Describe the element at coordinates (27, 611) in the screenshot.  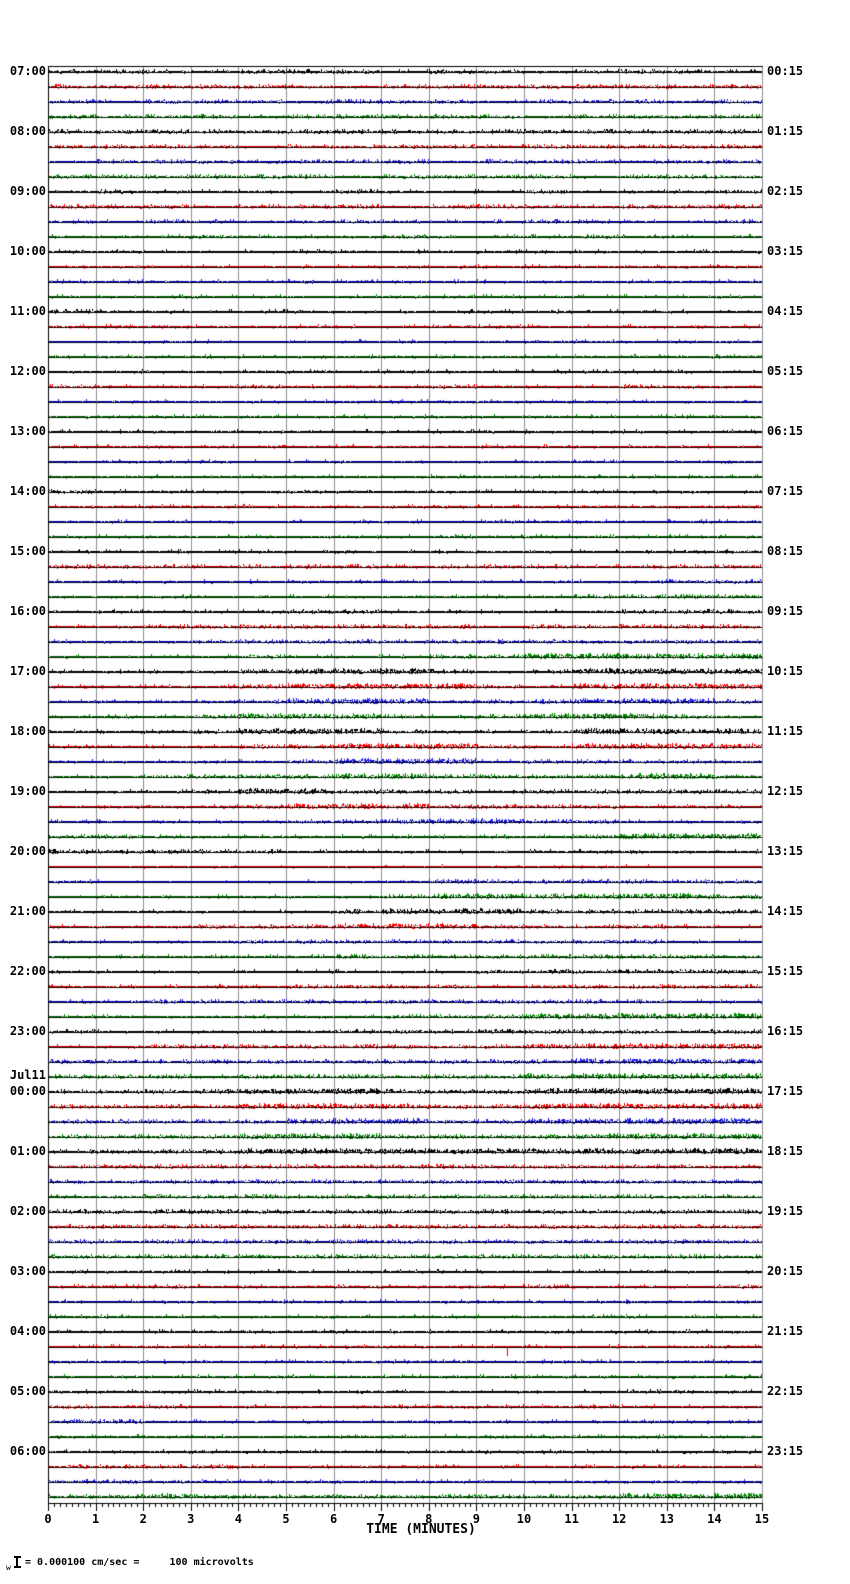
I see `utc-hour-label: 16:00` at that location.